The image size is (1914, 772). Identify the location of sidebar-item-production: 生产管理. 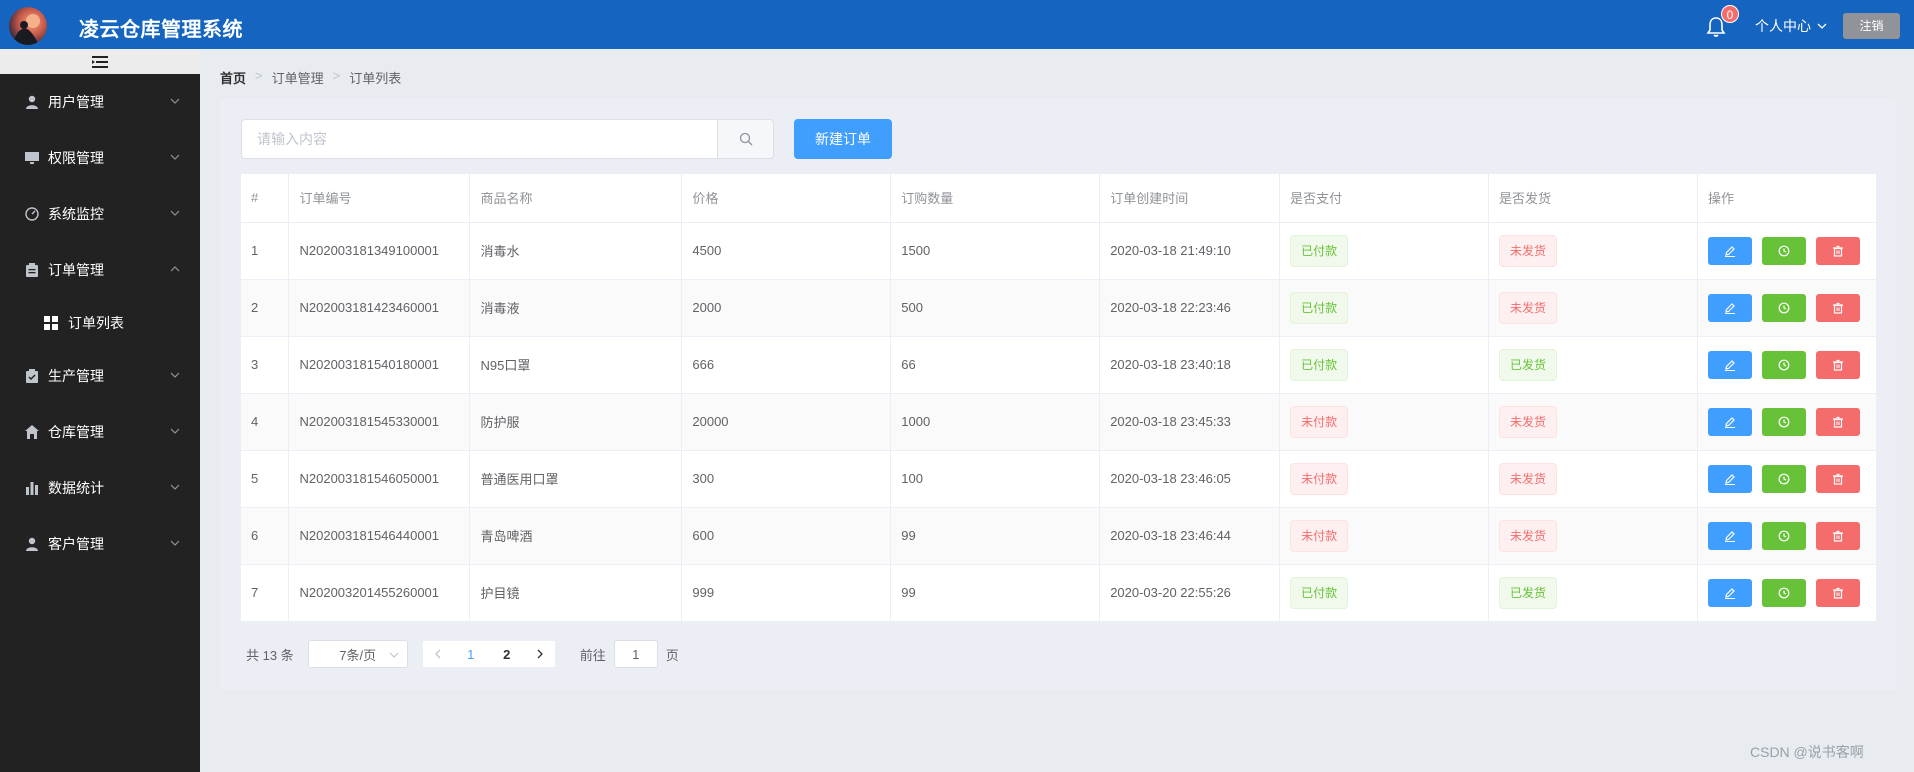
(100, 376).